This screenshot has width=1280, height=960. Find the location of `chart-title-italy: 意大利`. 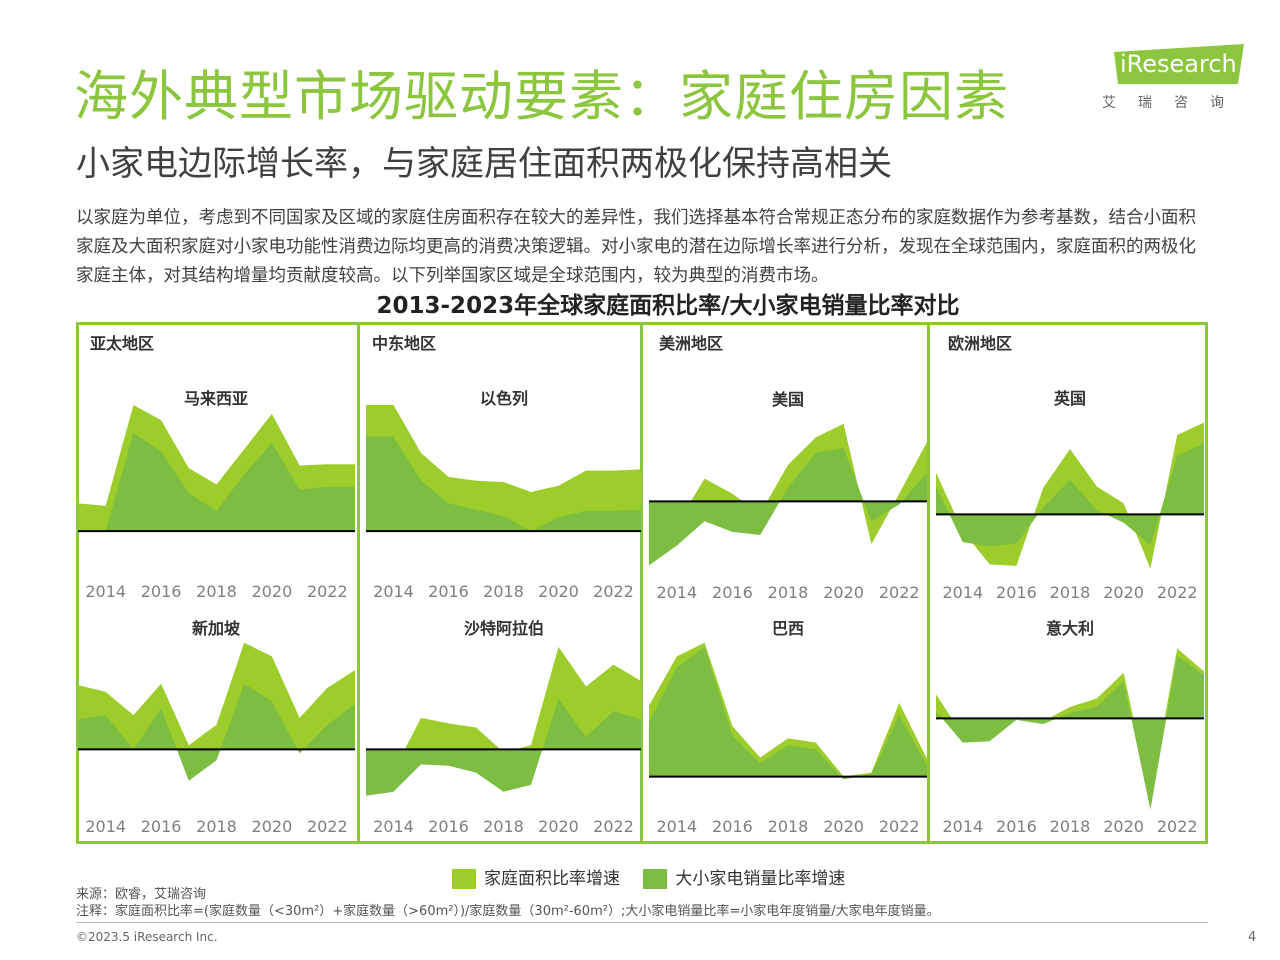

chart-title-italy: 意大利 is located at coordinates (1069, 628).